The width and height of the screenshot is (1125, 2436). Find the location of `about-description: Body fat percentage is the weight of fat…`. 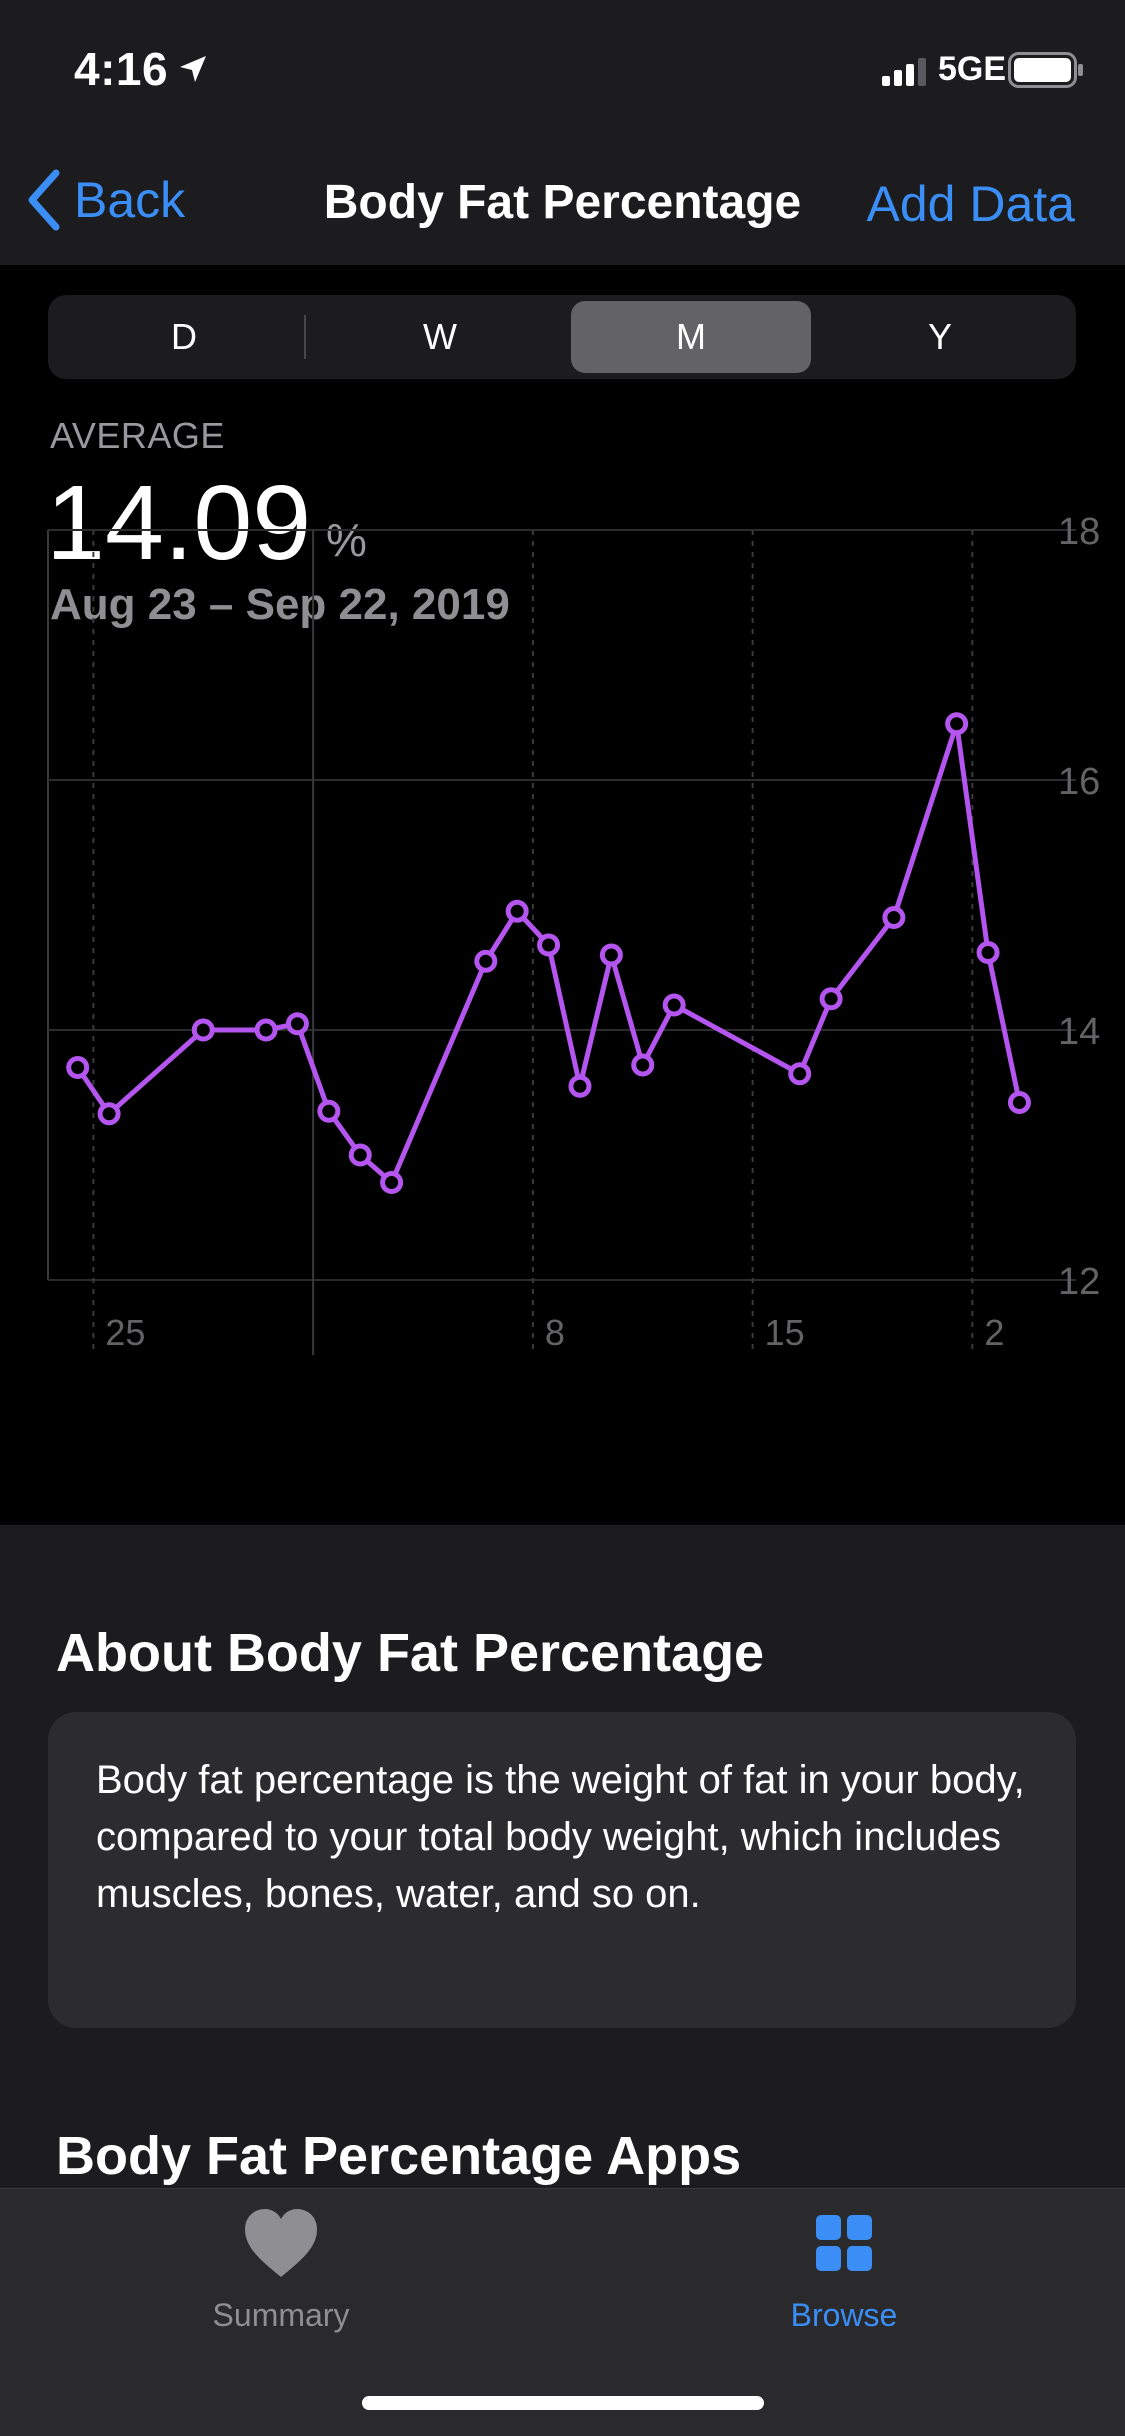

about-description: Body fat percentage is the weight of fat… is located at coordinates (560, 1837).